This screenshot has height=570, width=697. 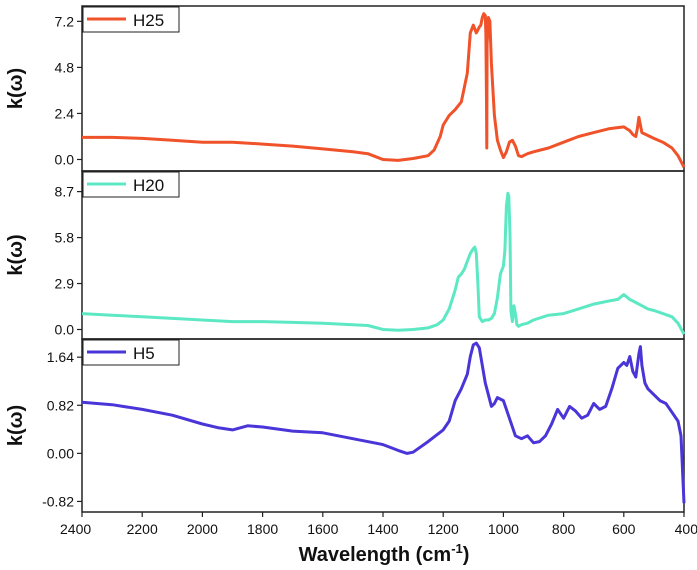 What do you see at coordinates (686, 529) in the screenshot?
I see `x-tick-label: 400` at bounding box center [686, 529].